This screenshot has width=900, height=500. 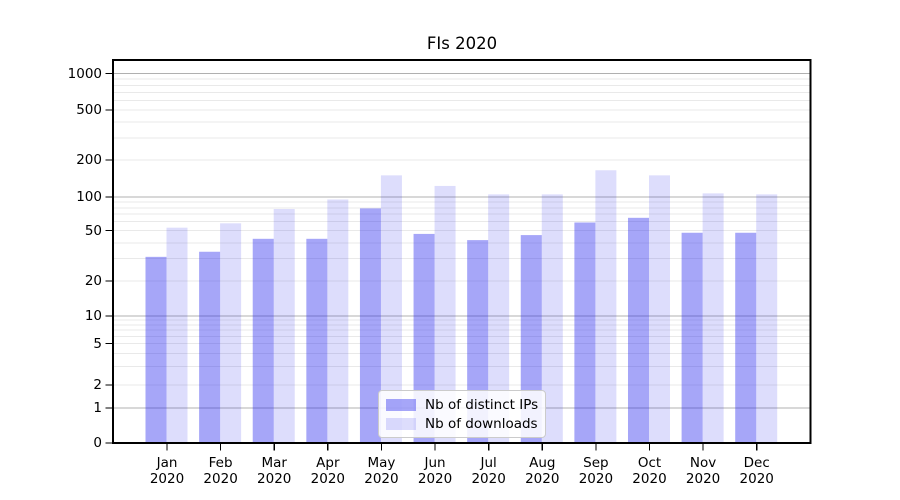 I want to click on bar-downloads-mar, so click(x=284, y=326).